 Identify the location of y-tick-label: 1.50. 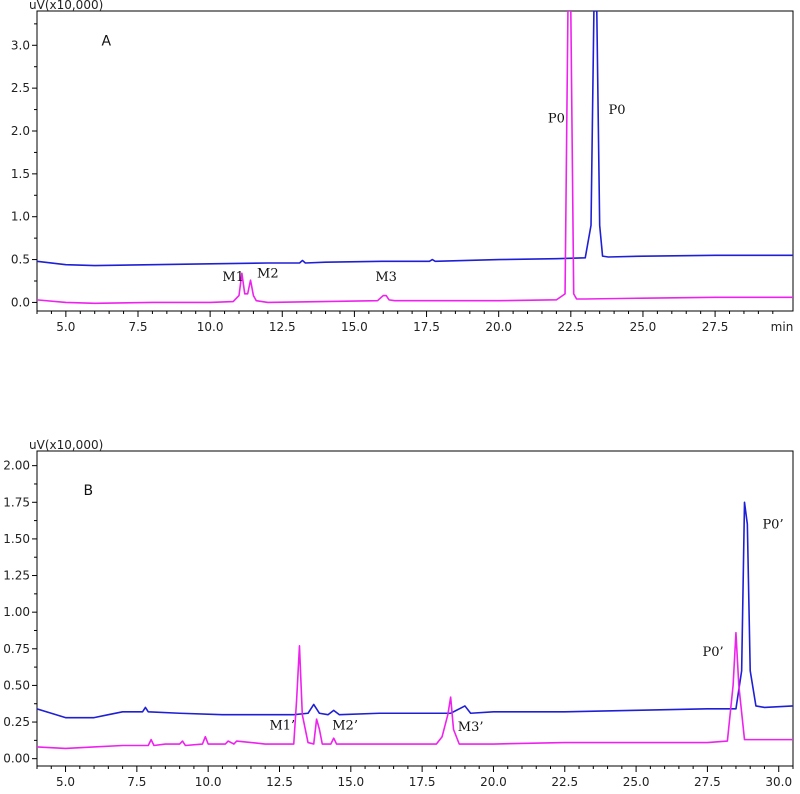
(16, 539).